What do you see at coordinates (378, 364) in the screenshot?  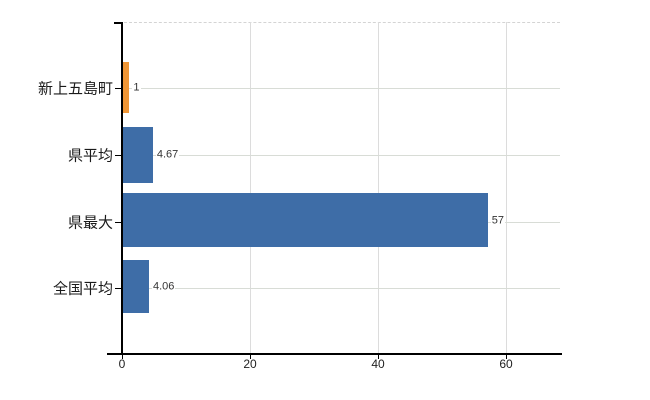 I see `x-tick-label: 40` at bounding box center [378, 364].